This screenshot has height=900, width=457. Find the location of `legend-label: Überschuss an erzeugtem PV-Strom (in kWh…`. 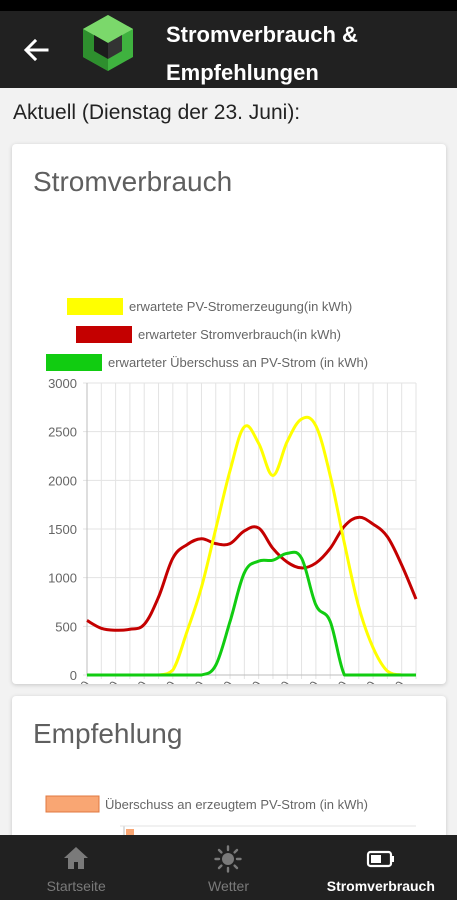

legend-label: Überschuss an erzeugtem PV-Strom (in kWh… is located at coordinates (236, 804).